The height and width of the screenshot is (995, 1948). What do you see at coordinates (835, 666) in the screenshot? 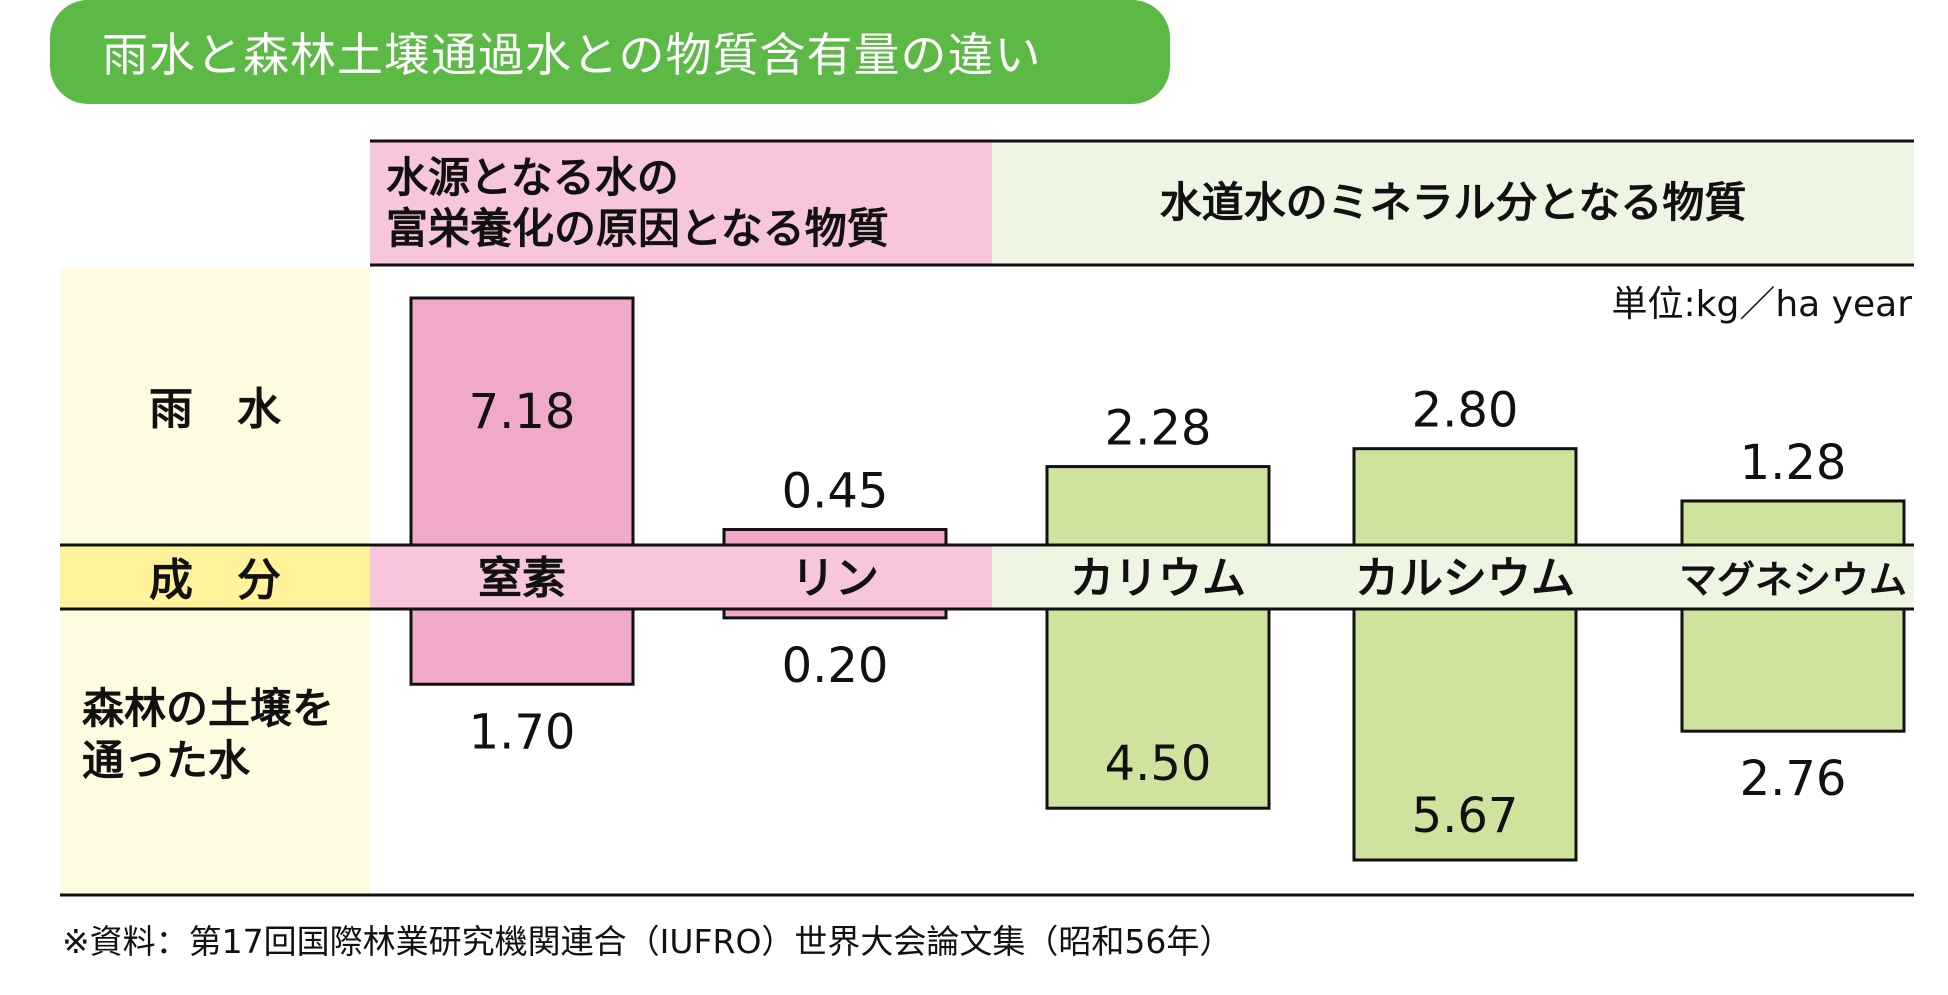
I see `value-label-soil-1: 0.20` at bounding box center [835, 666].